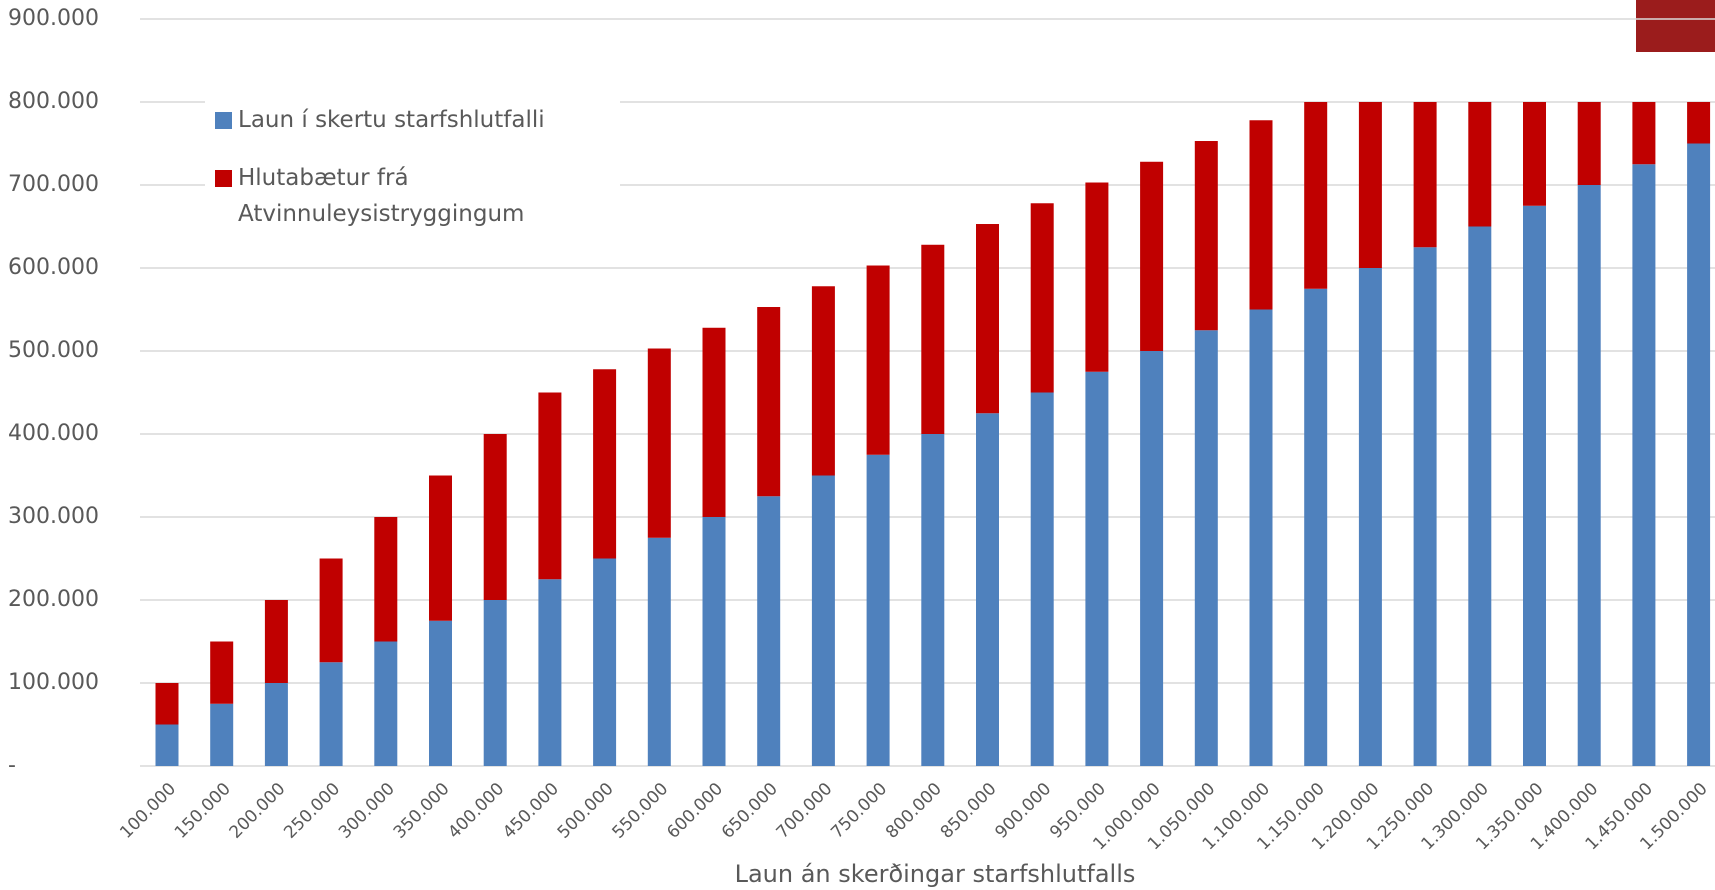 The width and height of the screenshot is (1715, 890). What do you see at coordinates (914, 811) in the screenshot?
I see `x-tick-label: 800.000` at bounding box center [914, 811].